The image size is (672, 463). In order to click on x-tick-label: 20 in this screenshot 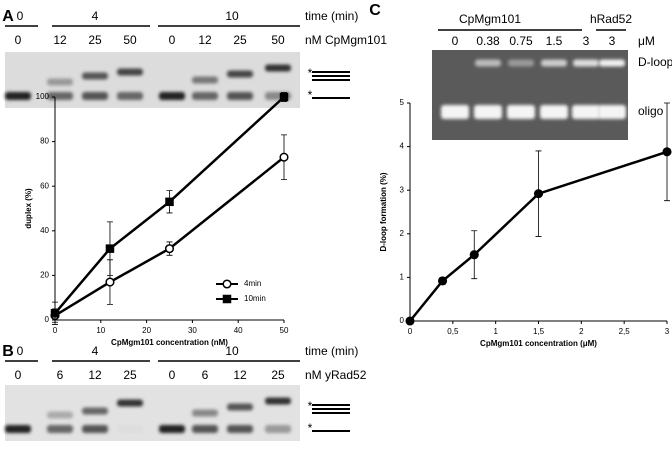, I will do `click(146, 330)`.